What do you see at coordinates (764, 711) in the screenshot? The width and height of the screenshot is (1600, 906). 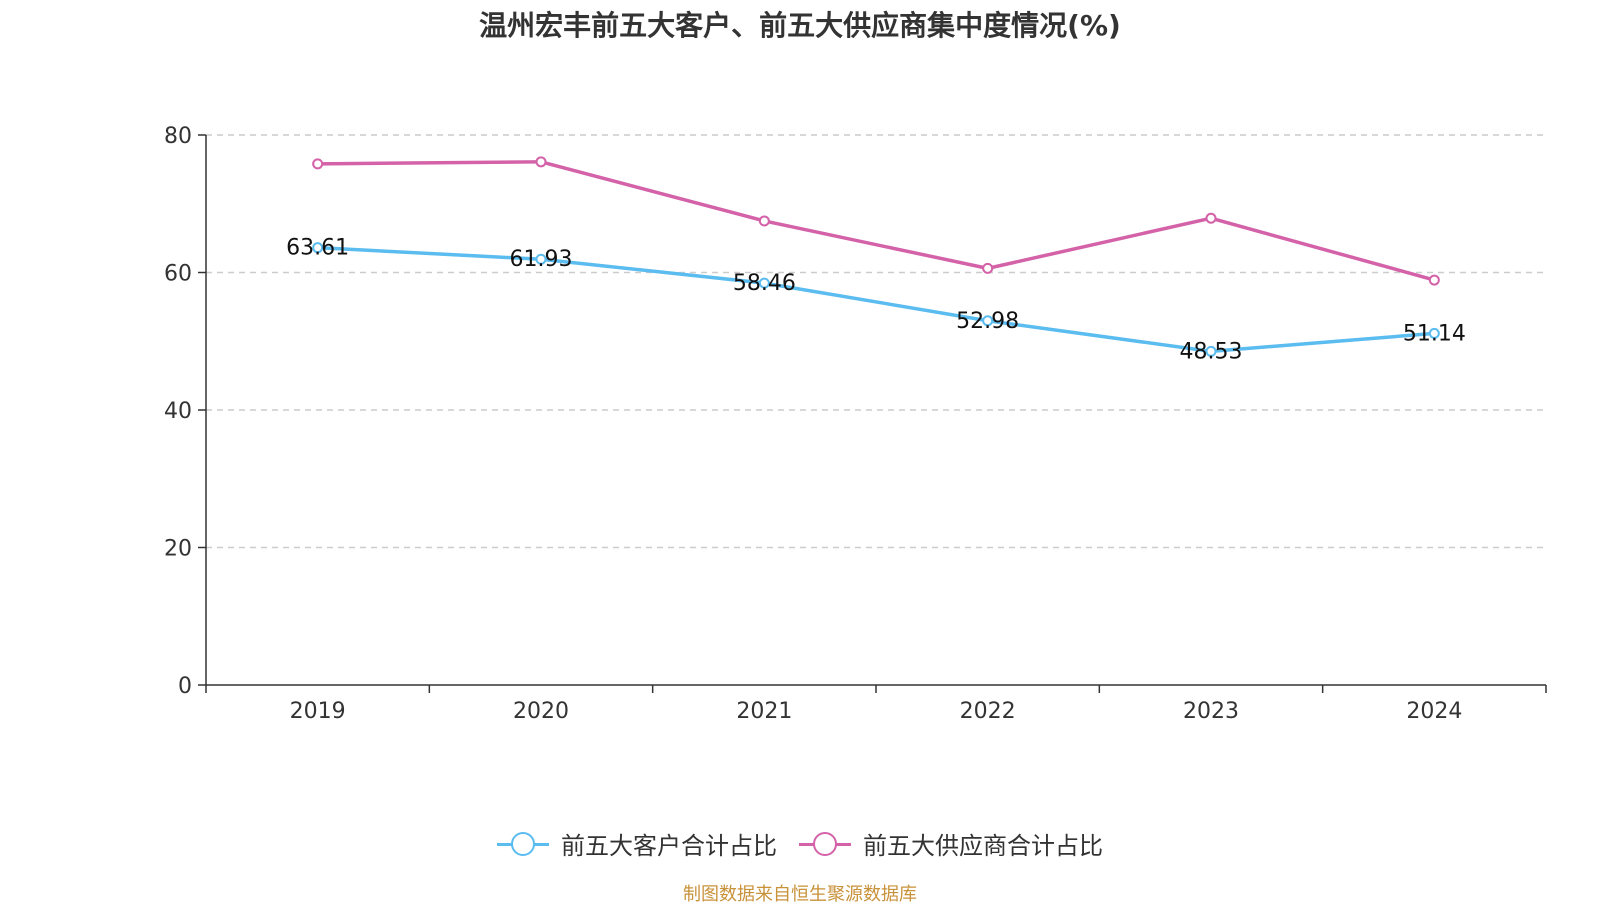 I see `x-tick-label: 2021` at bounding box center [764, 711].